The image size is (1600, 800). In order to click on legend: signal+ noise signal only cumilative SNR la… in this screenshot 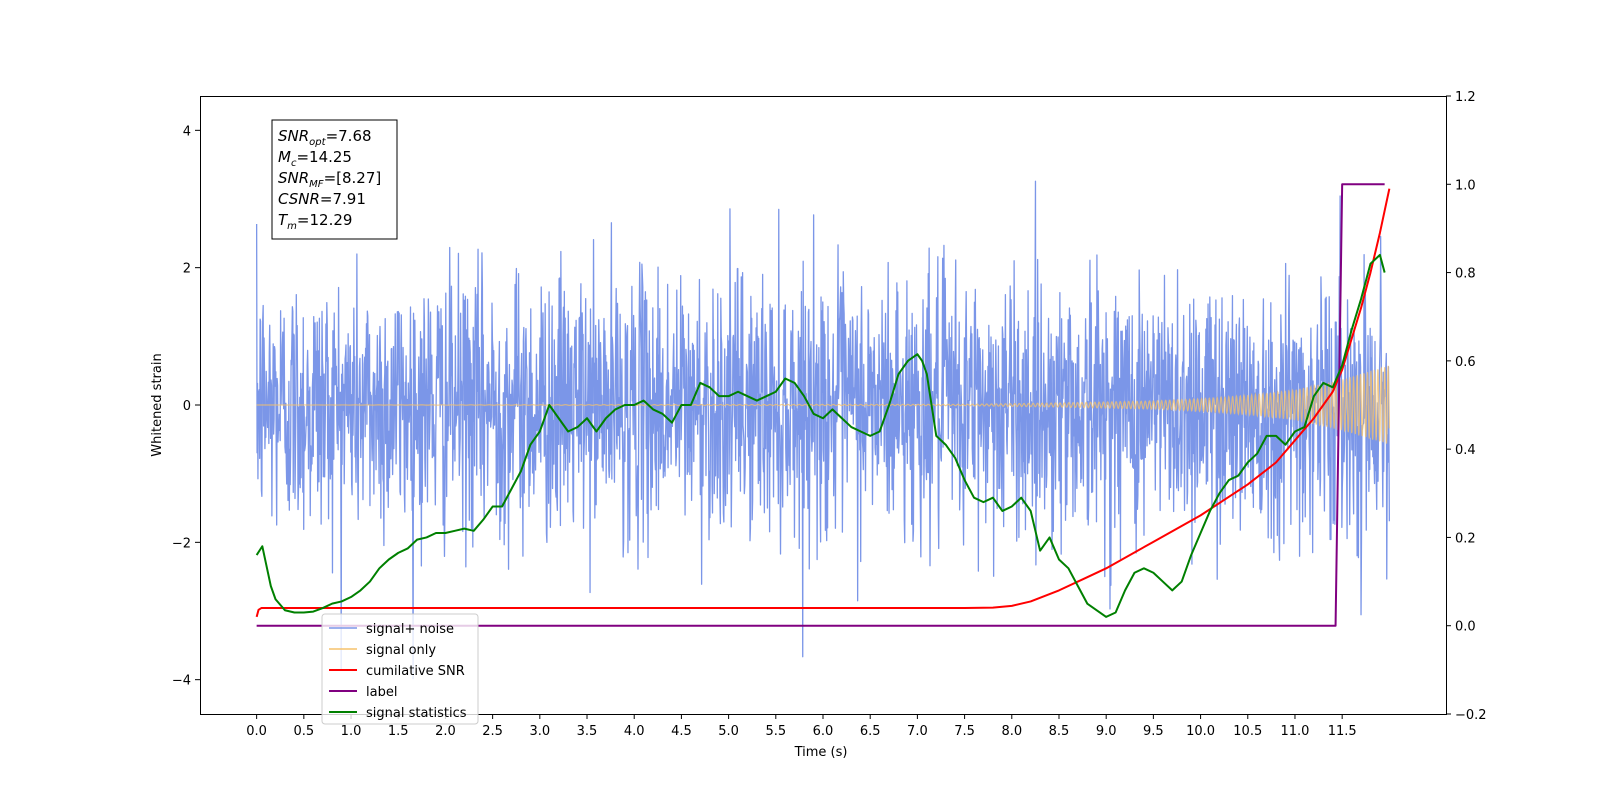, I will do `click(400, 669)`.